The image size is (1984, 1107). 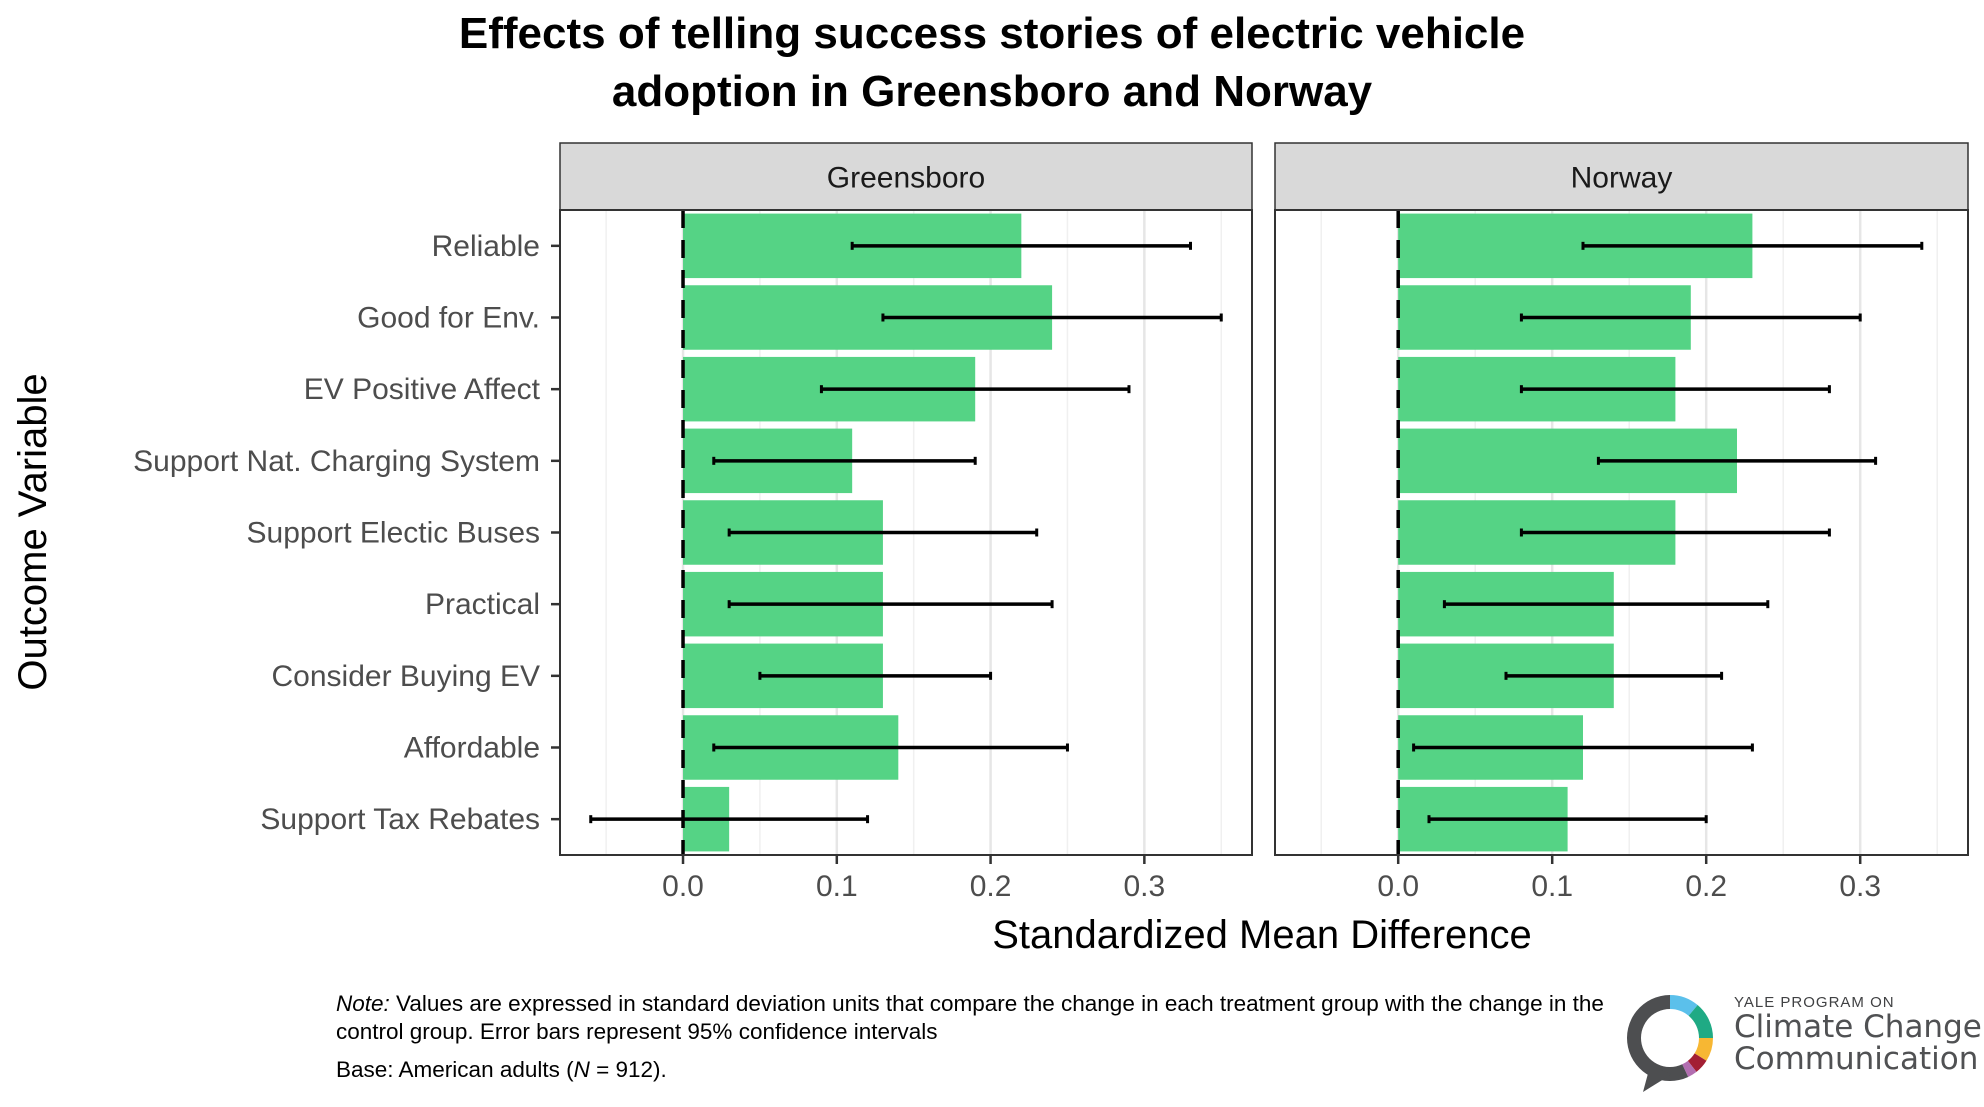 What do you see at coordinates (1814, 1002) in the screenshot?
I see `logo-small-text: YALE PROGRAM ON` at bounding box center [1814, 1002].